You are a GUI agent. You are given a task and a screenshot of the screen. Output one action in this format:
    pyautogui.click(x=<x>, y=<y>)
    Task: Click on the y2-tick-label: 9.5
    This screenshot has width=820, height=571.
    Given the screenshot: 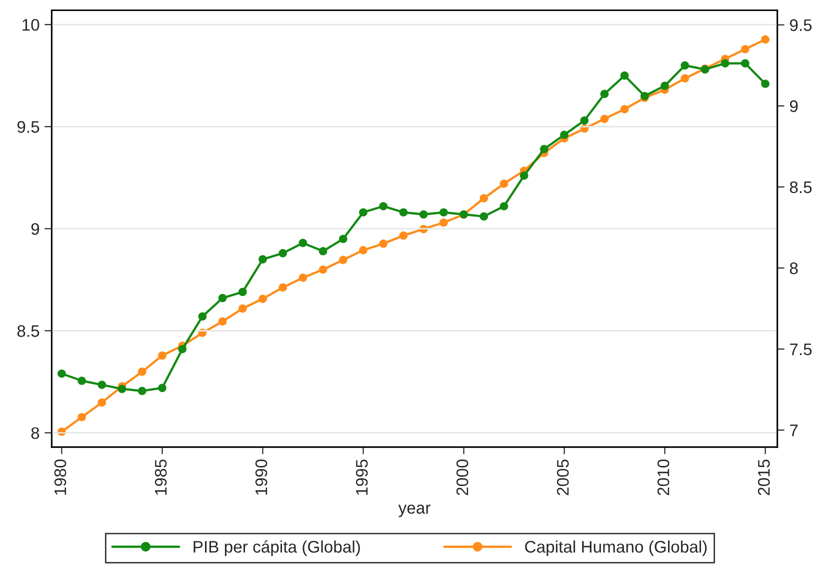 What is the action you would take?
    pyautogui.click(x=801, y=25)
    